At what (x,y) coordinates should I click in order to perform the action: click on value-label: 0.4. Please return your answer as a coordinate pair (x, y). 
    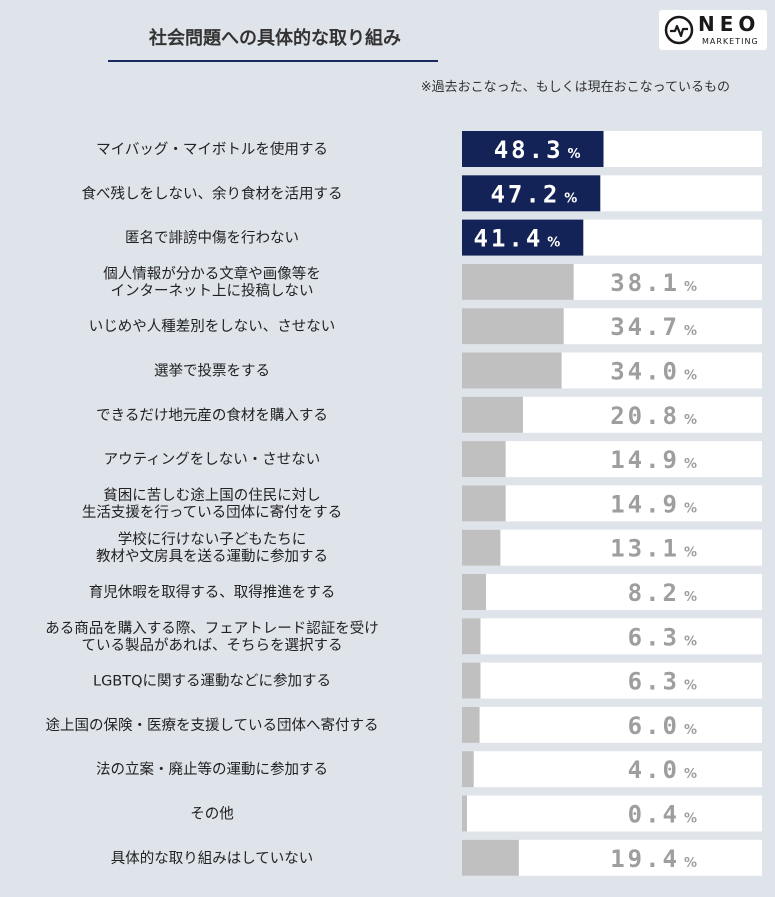
    Looking at the image, I should click on (654, 815).